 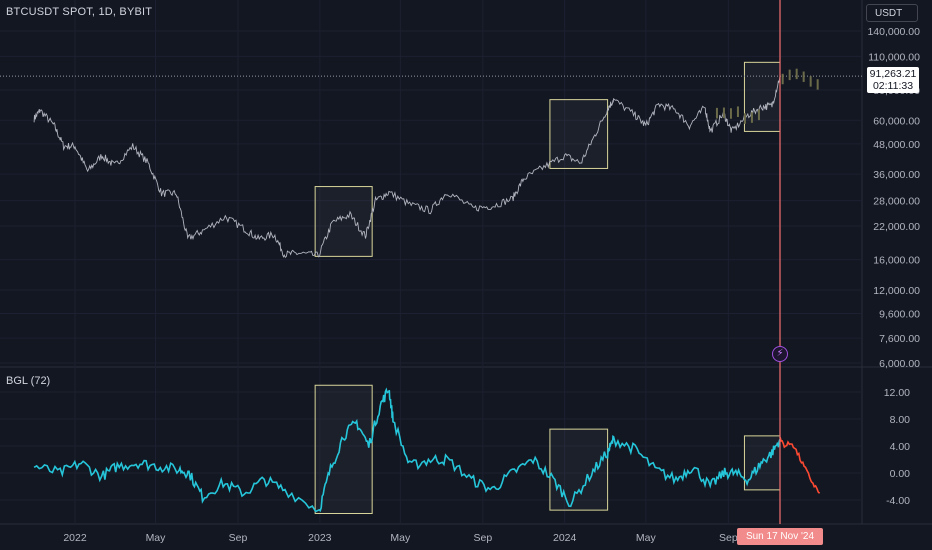 I want to click on indicator-axis-tick-label: 4.00, so click(x=900, y=447).